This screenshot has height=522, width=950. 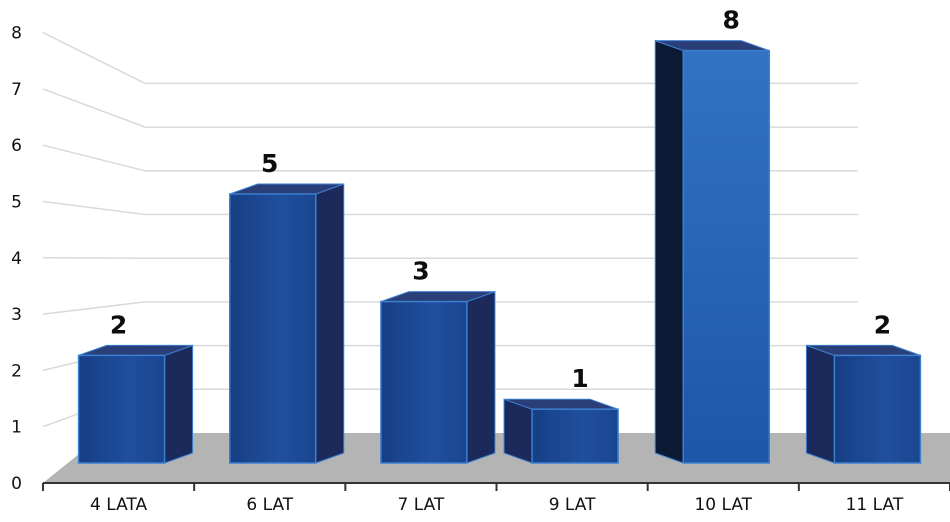 What do you see at coordinates (16, 146) in the screenshot?
I see `y-tick-label: 6` at bounding box center [16, 146].